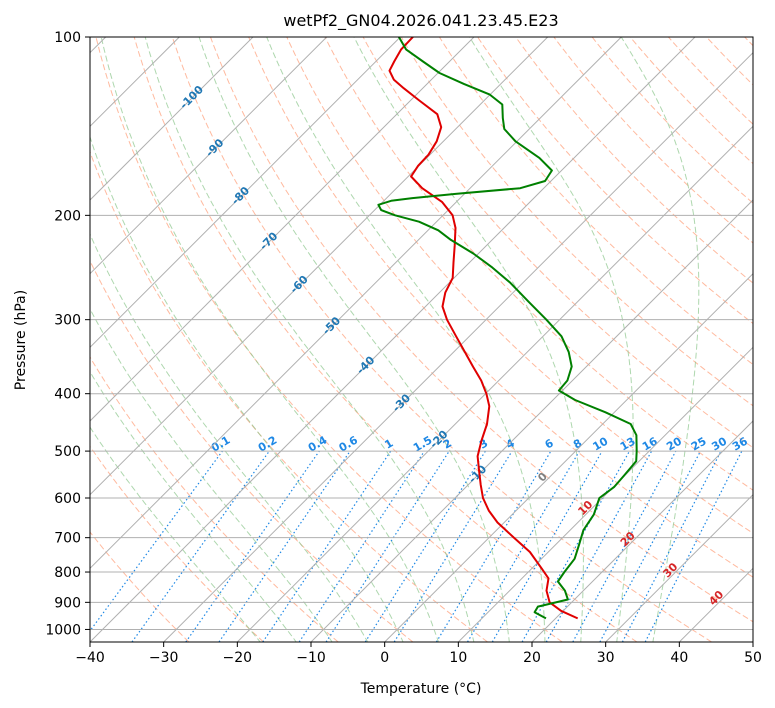 This screenshot has height=708, width=775. I want to click on x-tick-label: 10, so click(458, 658).